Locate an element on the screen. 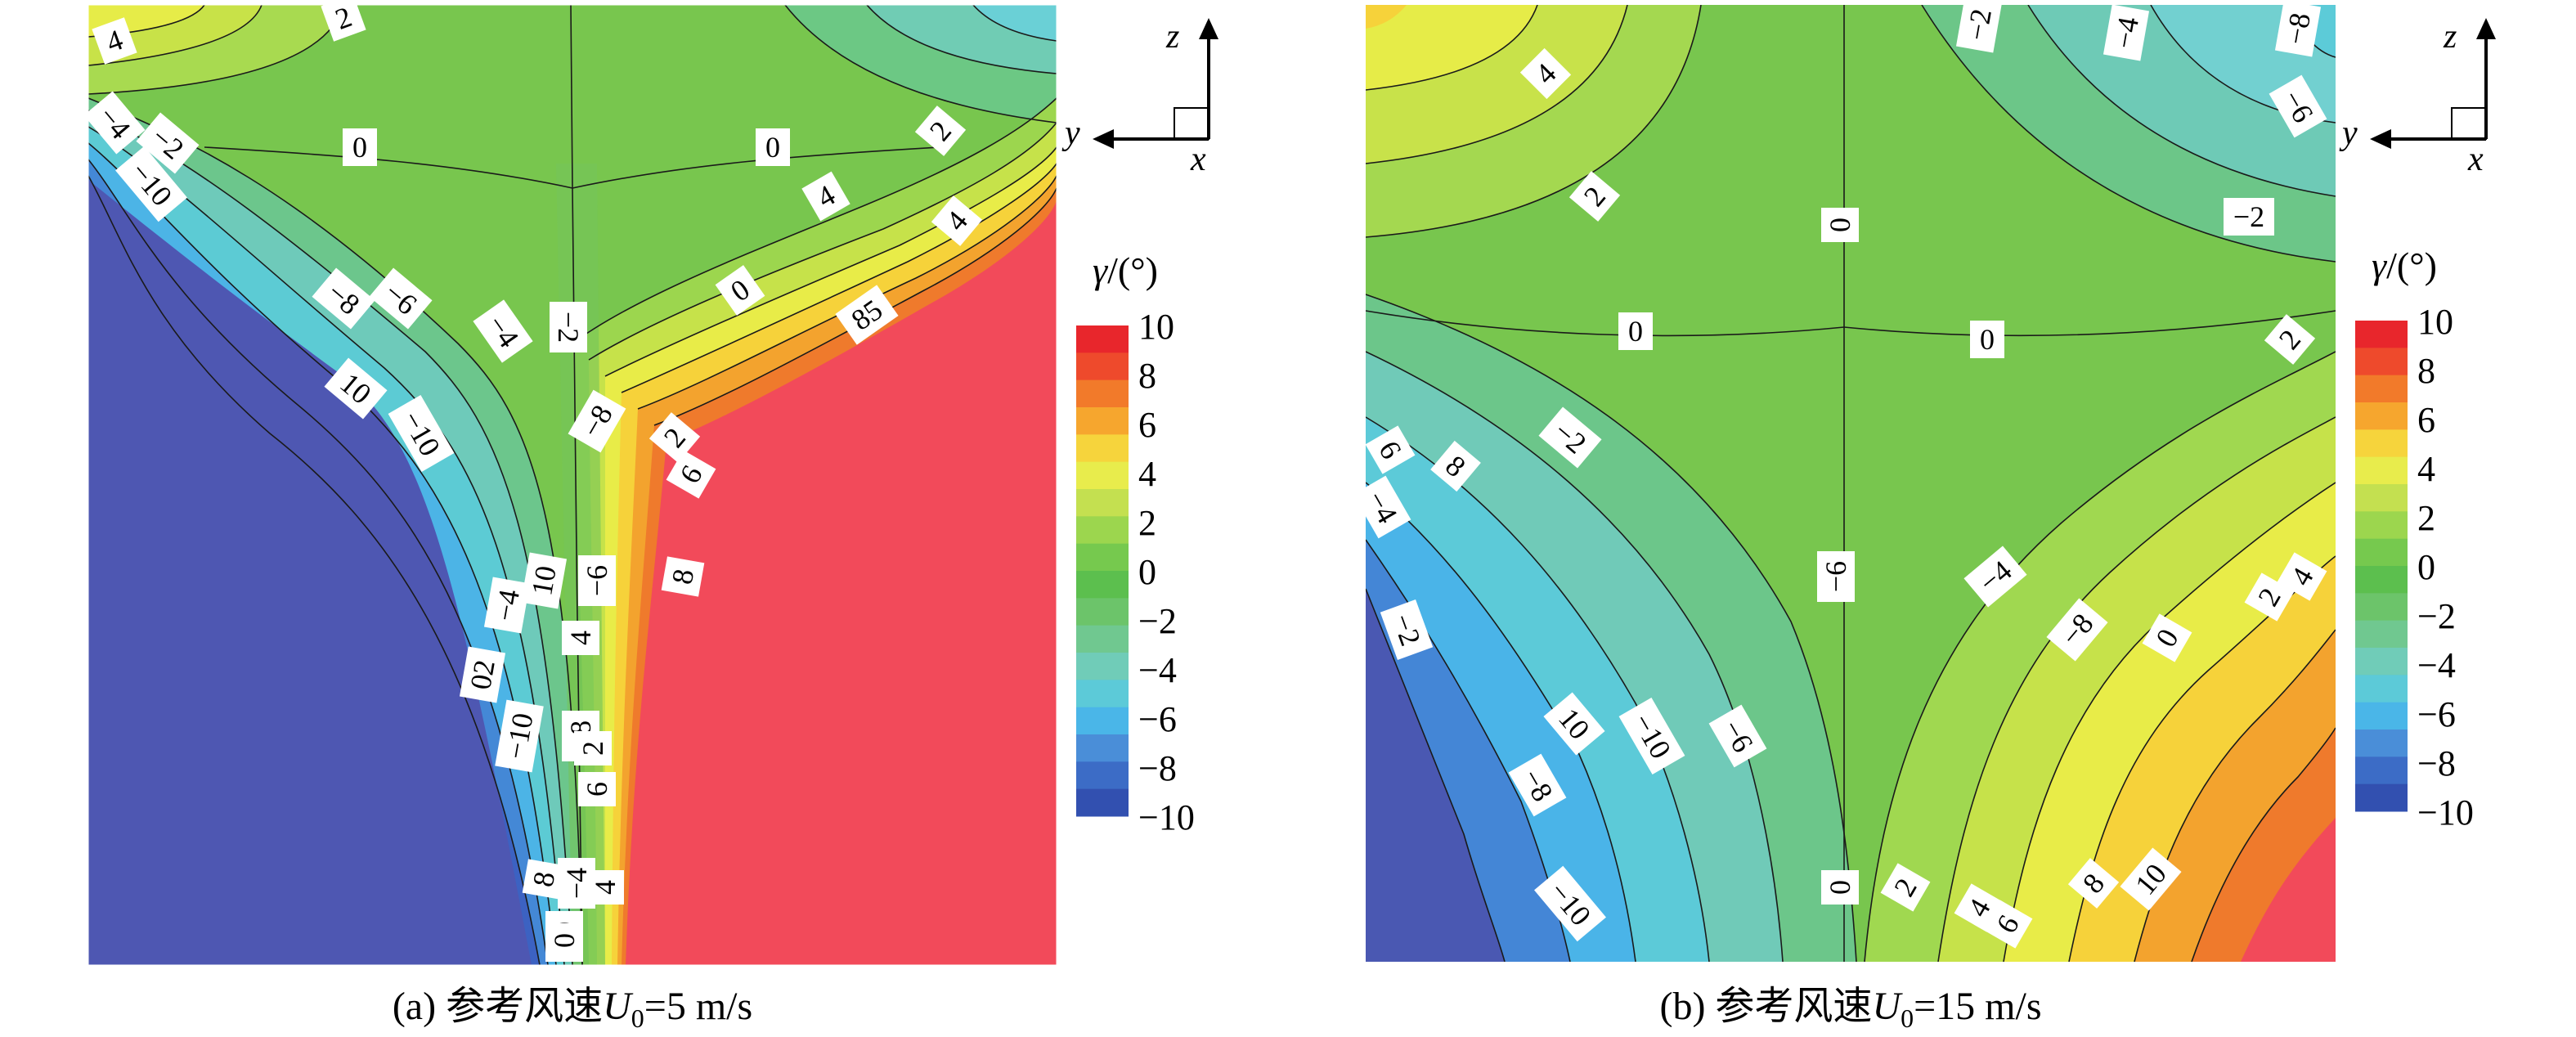 Image resolution: width=2576 pixels, height=1037 pixels. axes-triad-b: z y x is located at coordinates (2418, 98).